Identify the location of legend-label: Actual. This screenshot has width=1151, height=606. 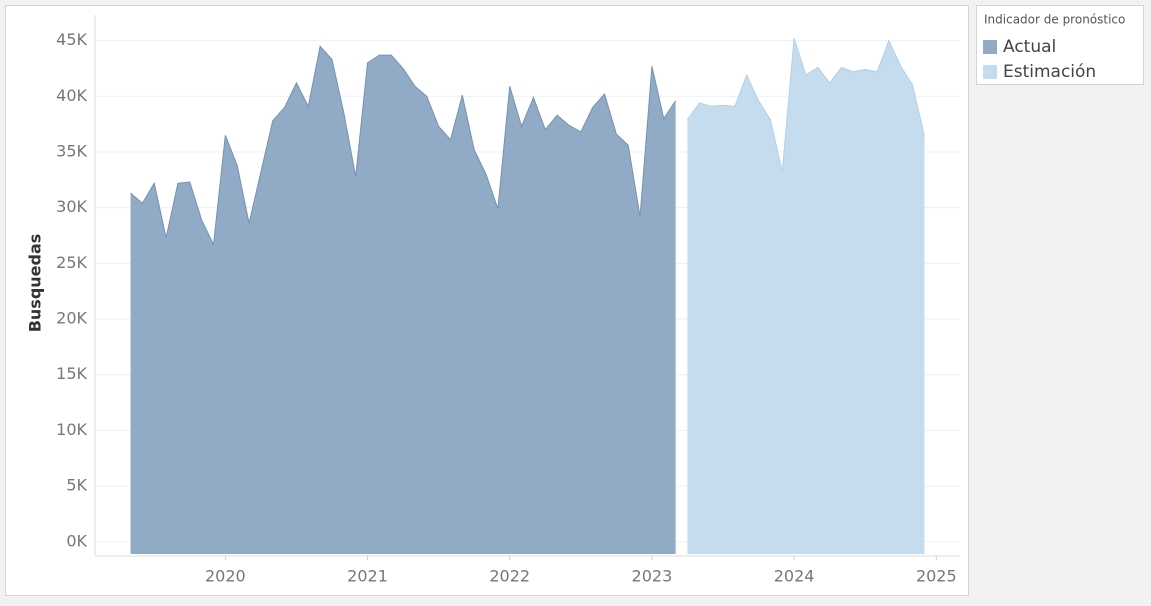
(1029, 47).